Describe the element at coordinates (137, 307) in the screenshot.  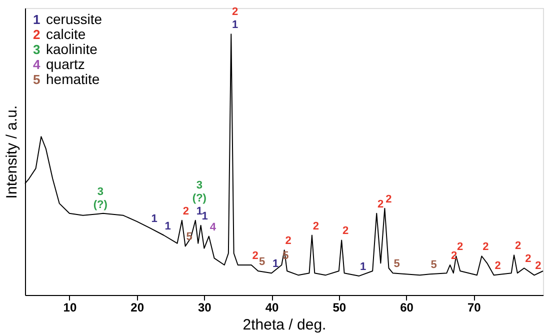
I see `x-tick-label: 20` at that location.